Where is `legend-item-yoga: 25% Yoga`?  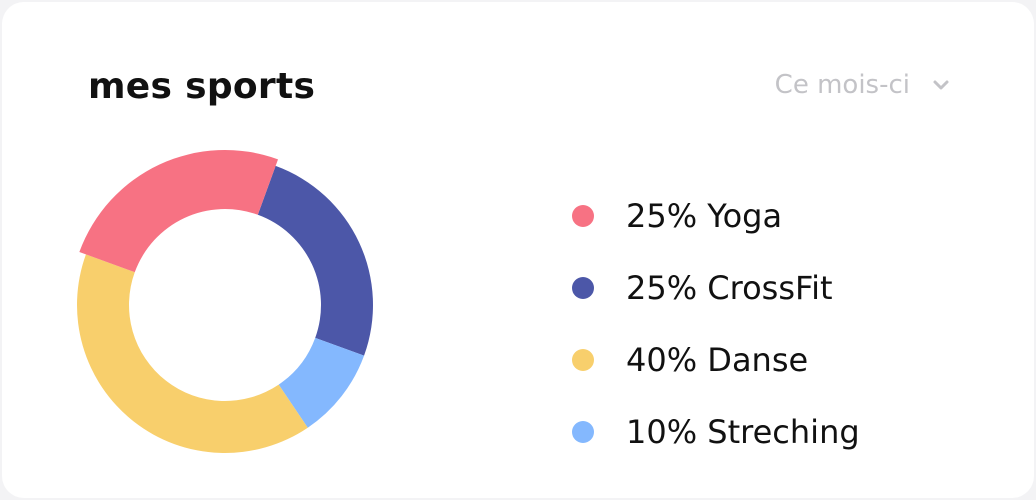 legend-item-yoga: 25% Yoga is located at coordinates (716, 216).